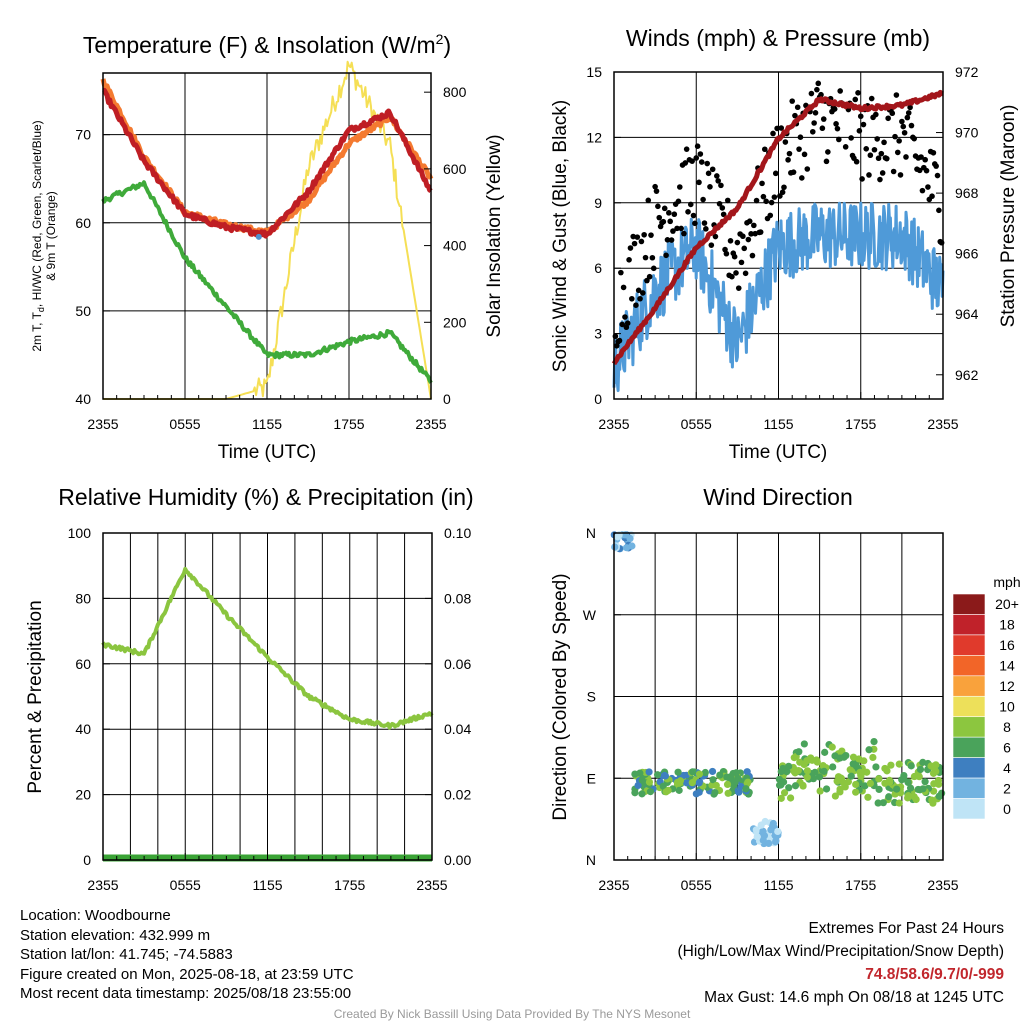 This screenshot has width=1024, height=1024. I want to click on station-location: Location: Woodbourne, so click(95, 915).